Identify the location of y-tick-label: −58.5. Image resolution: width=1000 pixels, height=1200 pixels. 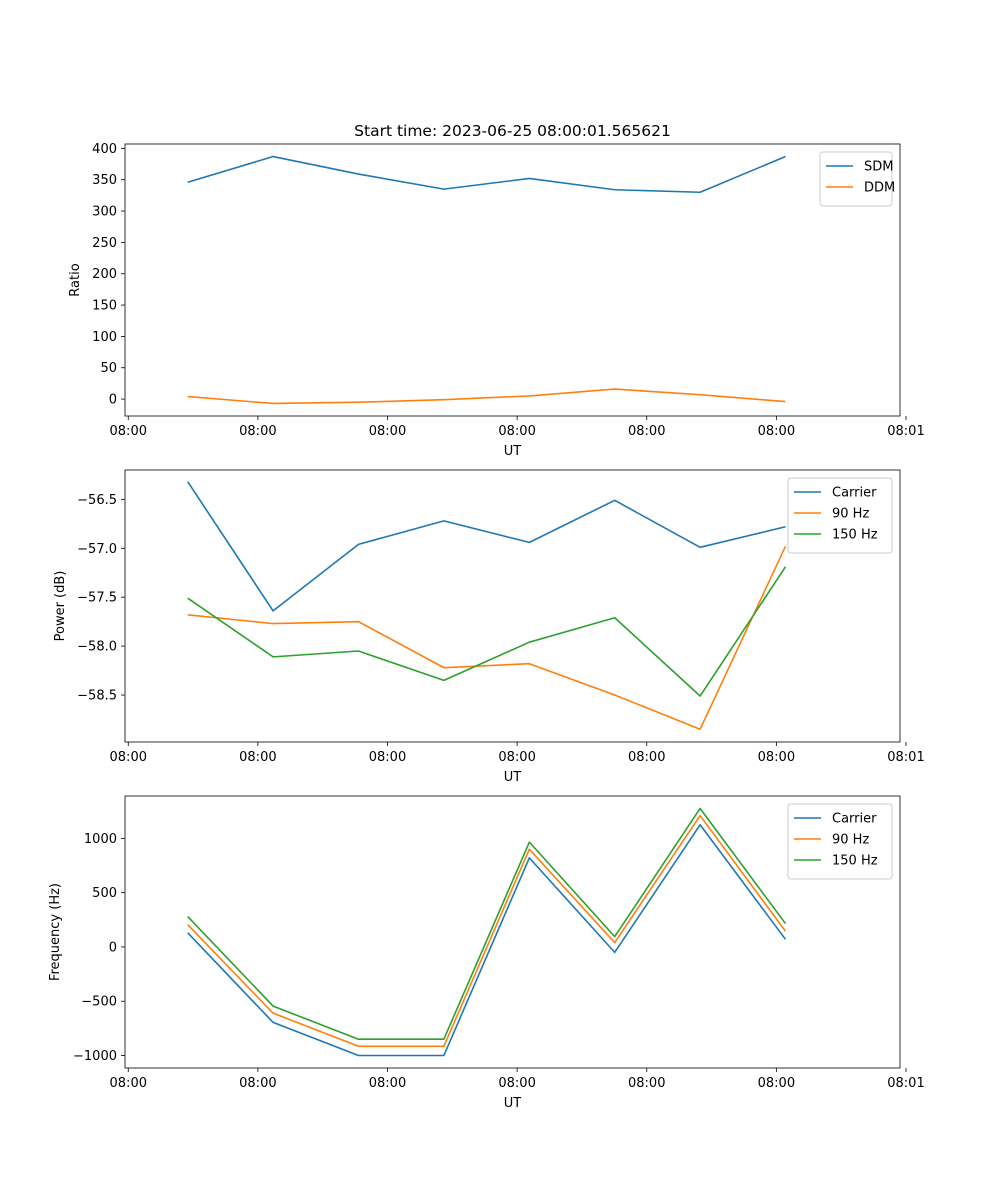
(97, 696).